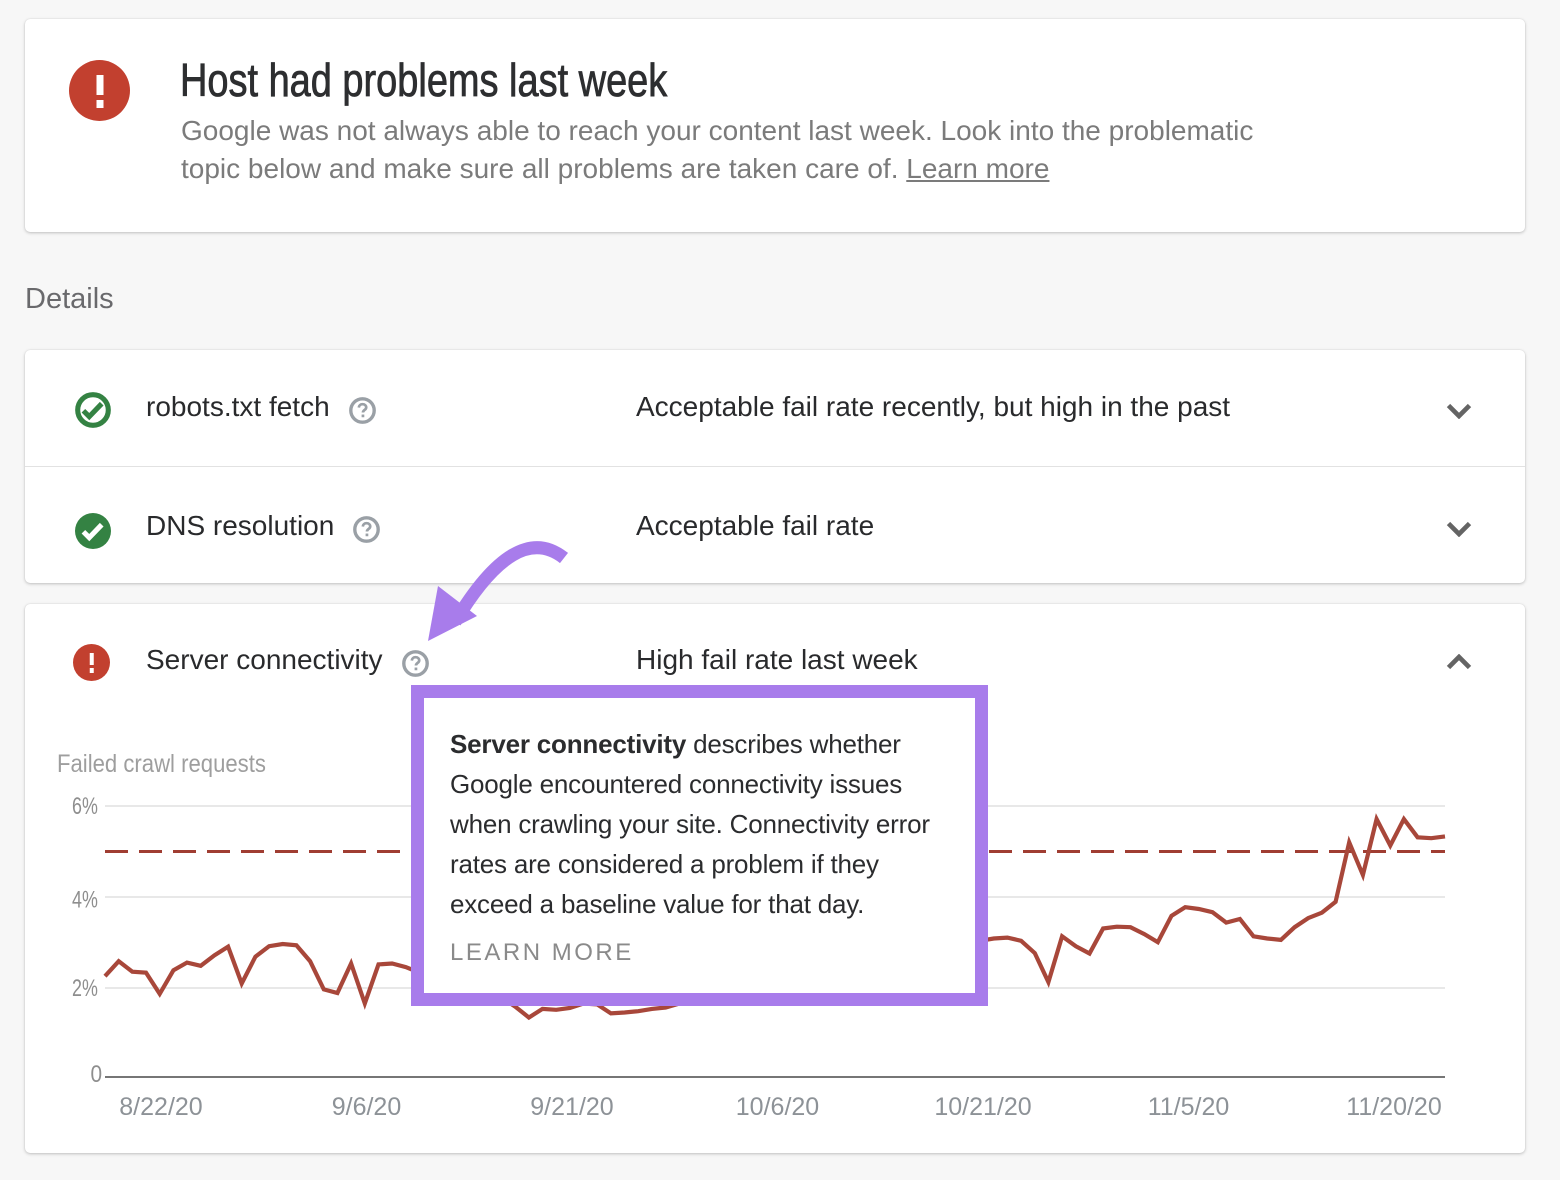 The image size is (1560, 1180). I want to click on svg-text: 6%, so click(85, 805).